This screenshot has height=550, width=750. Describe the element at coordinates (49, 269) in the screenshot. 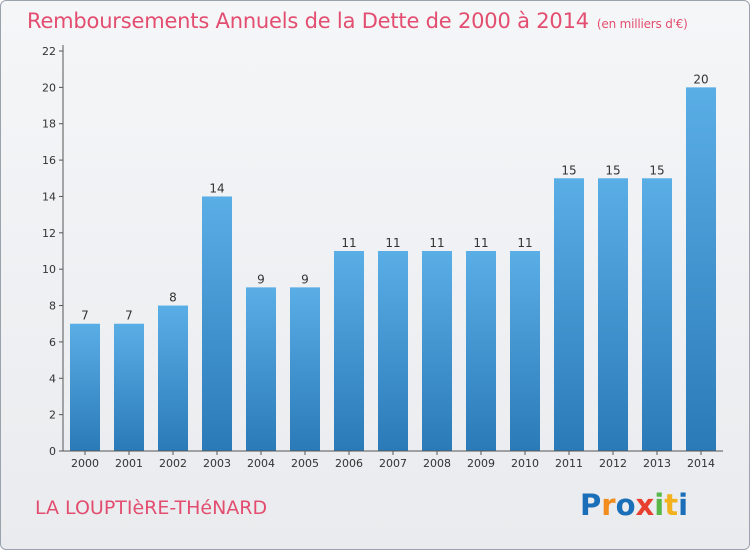

I see `y-tick-label: 10` at that location.